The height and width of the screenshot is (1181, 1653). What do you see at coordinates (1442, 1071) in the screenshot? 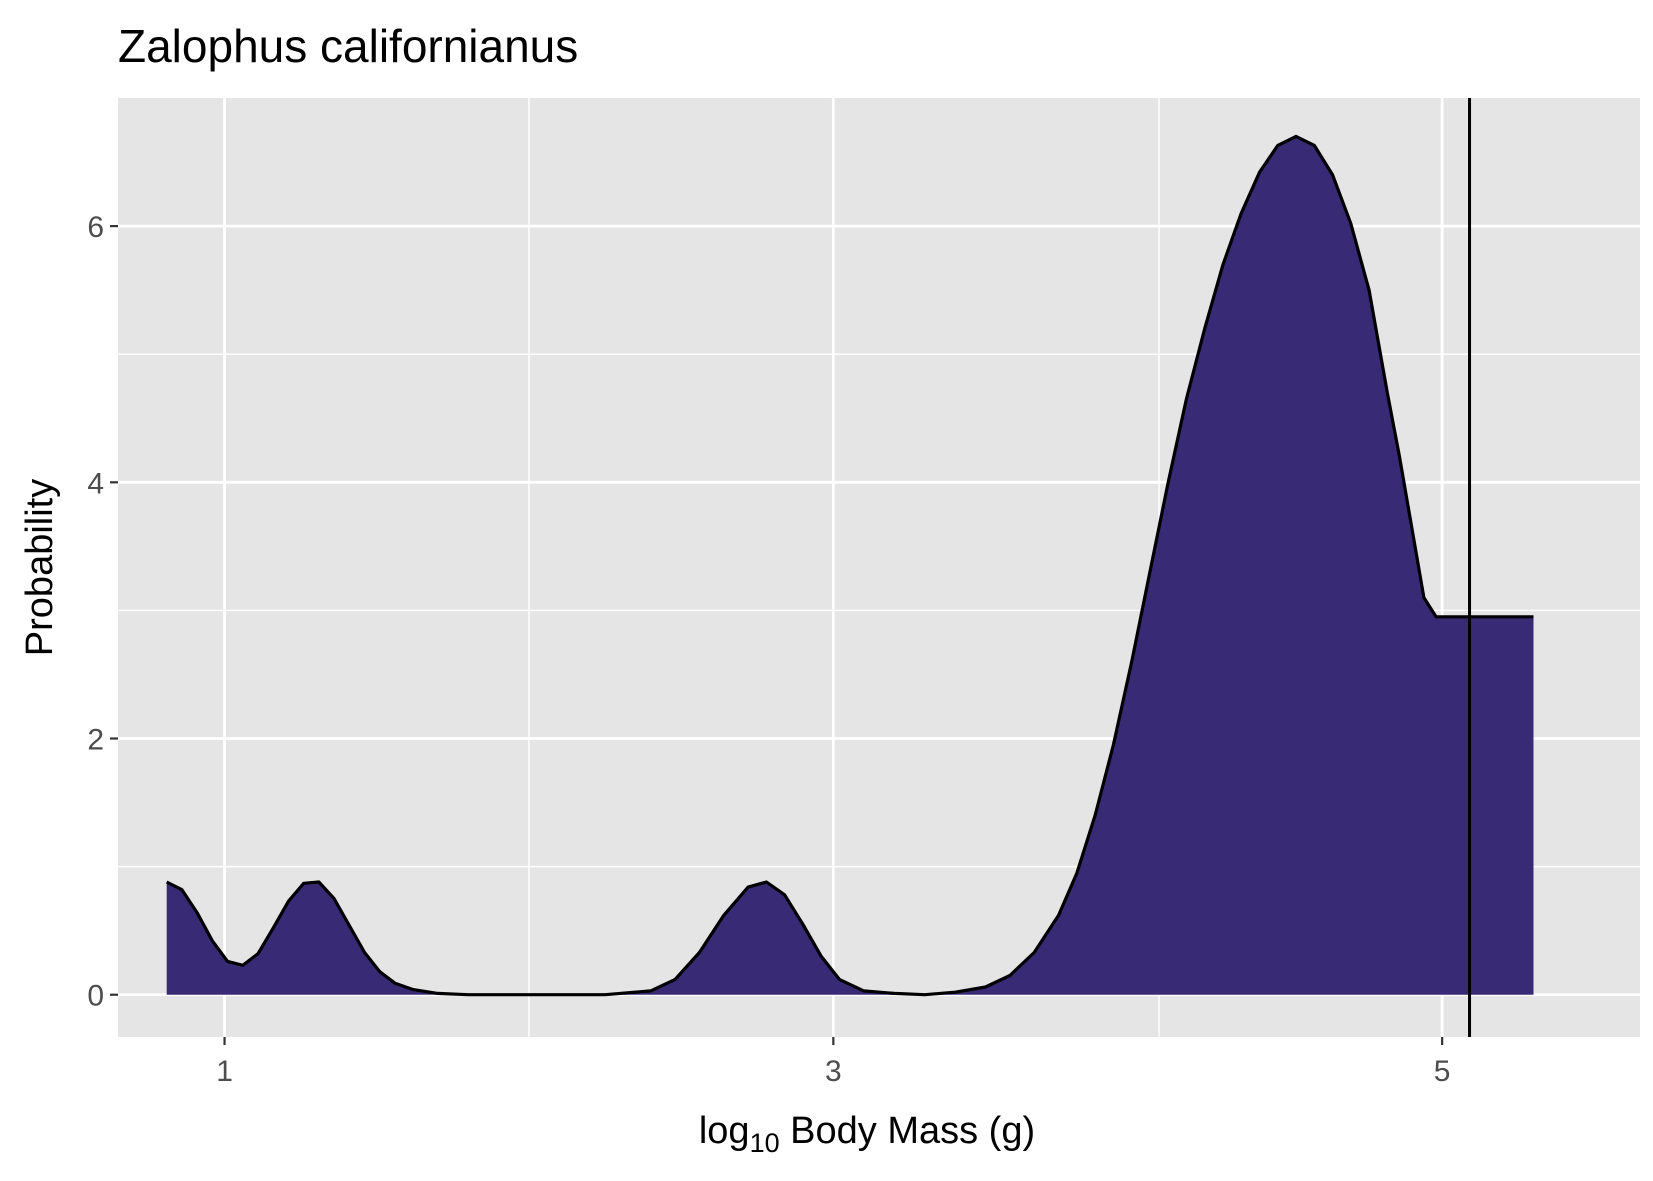
I see `x-tick-label: 5` at bounding box center [1442, 1071].